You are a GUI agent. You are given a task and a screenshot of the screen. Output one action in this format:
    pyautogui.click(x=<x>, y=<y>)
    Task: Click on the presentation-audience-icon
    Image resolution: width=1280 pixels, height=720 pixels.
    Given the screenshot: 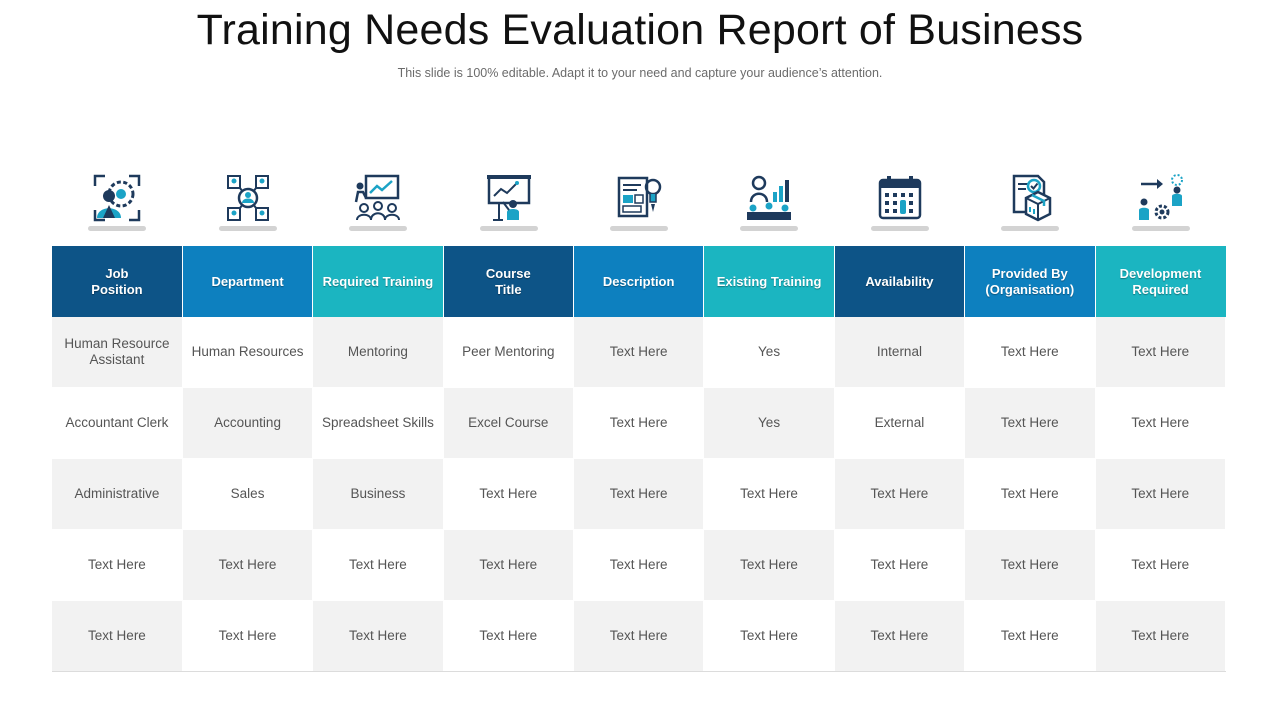 What is the action you would take?
    pyautogui.click(x=377, y=197)
    